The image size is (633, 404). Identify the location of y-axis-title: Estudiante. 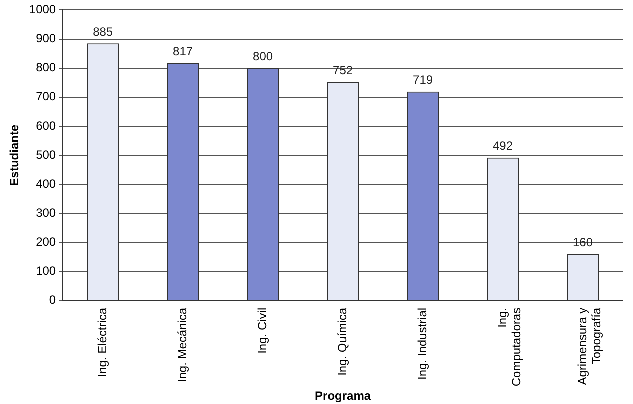
(15, 155).